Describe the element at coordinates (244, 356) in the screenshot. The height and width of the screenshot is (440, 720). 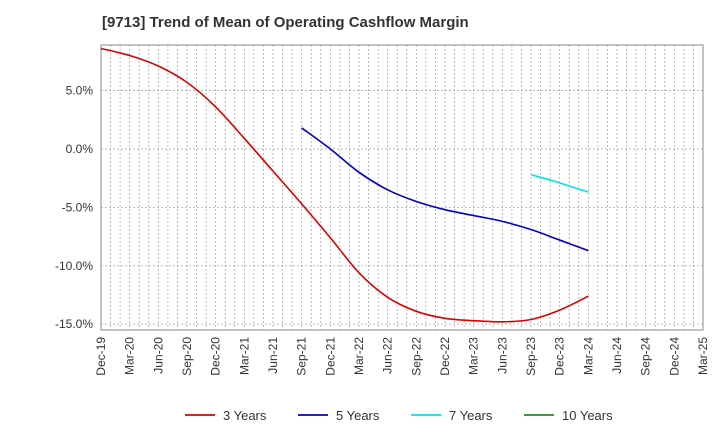
I see `x-tick-label: Mar-21` at that location.